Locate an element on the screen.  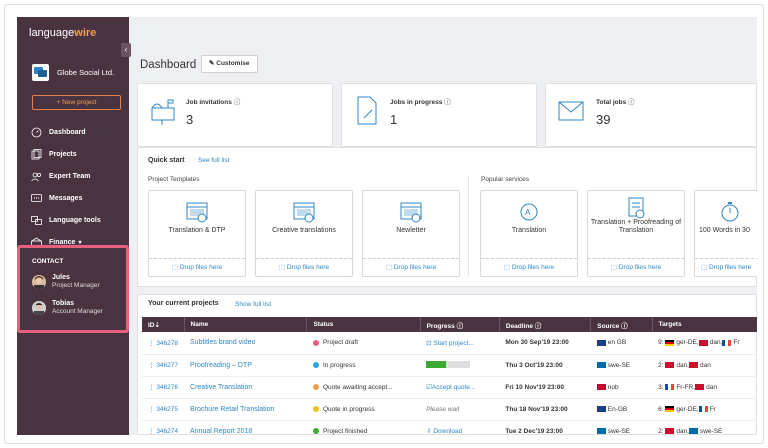
project-id: 346277 is located at coordinates (167, 365).